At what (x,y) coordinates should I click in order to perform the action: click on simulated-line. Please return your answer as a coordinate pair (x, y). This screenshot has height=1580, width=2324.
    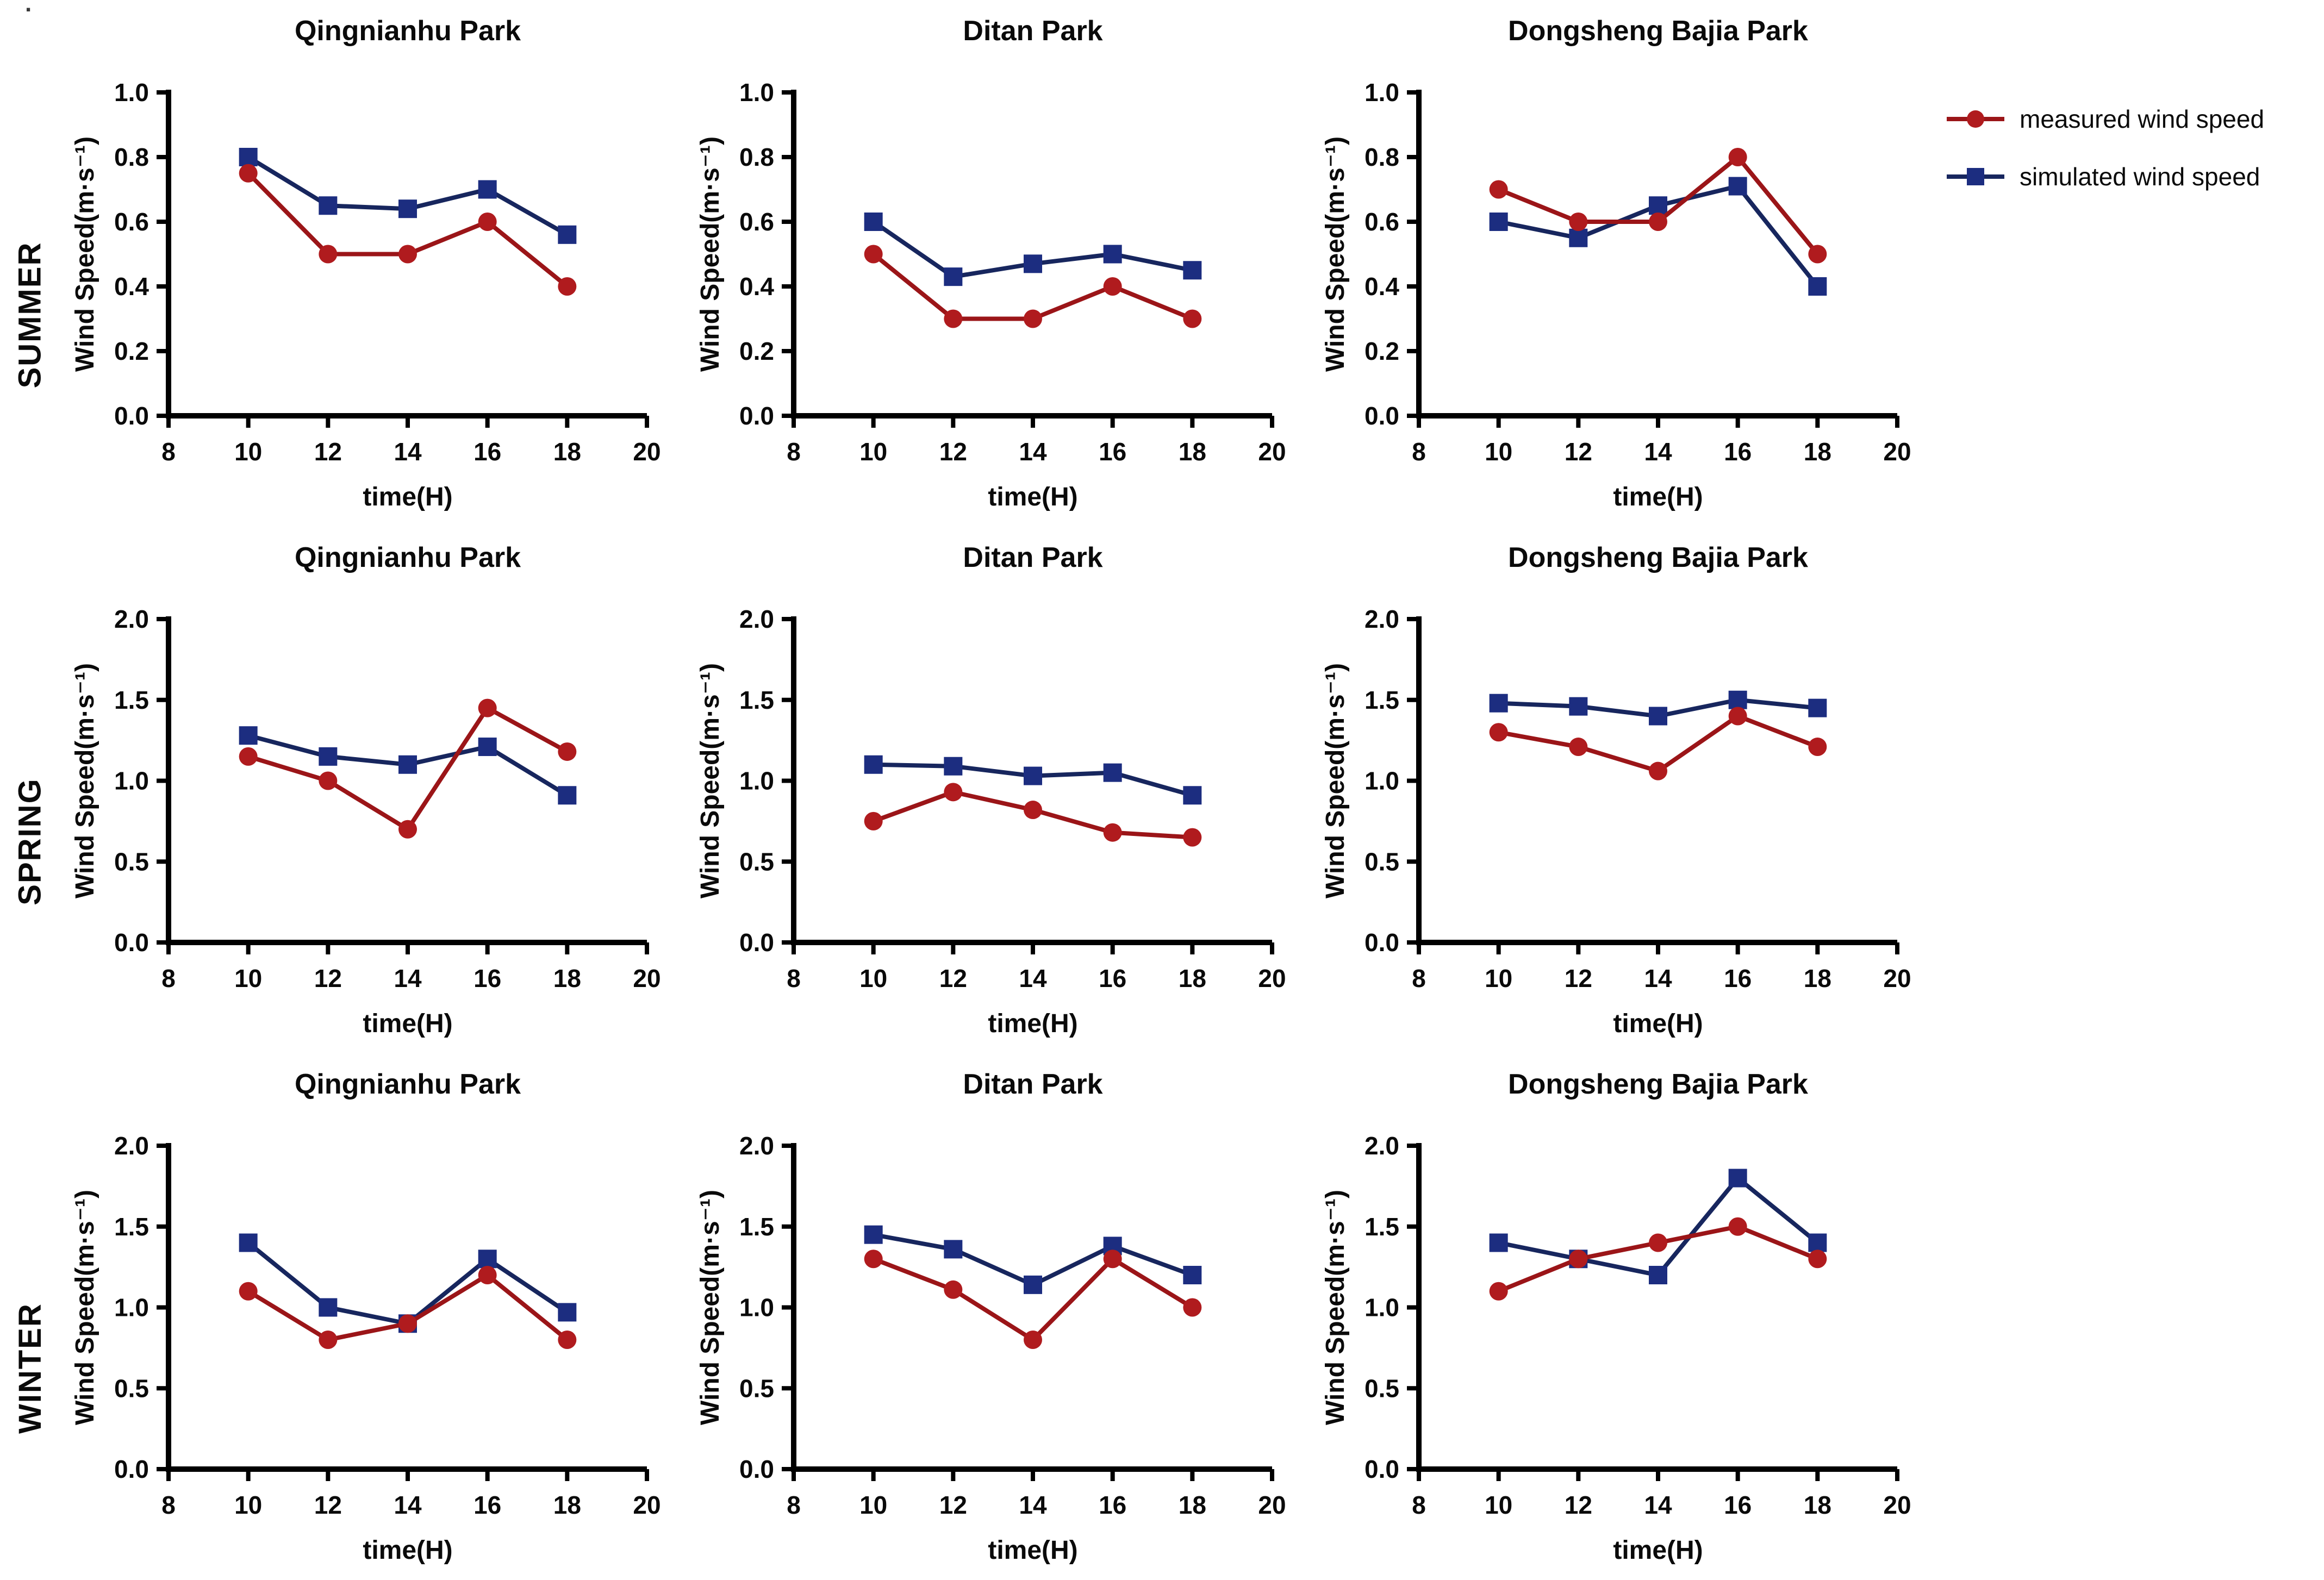
    Looking at the image, I should click on (1658, 1226).